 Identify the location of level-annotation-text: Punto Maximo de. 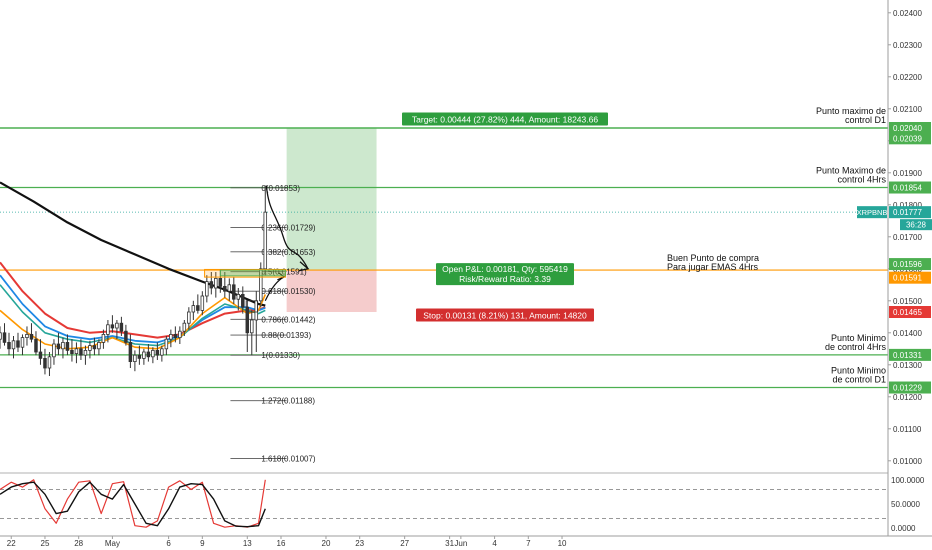
(851, 171).